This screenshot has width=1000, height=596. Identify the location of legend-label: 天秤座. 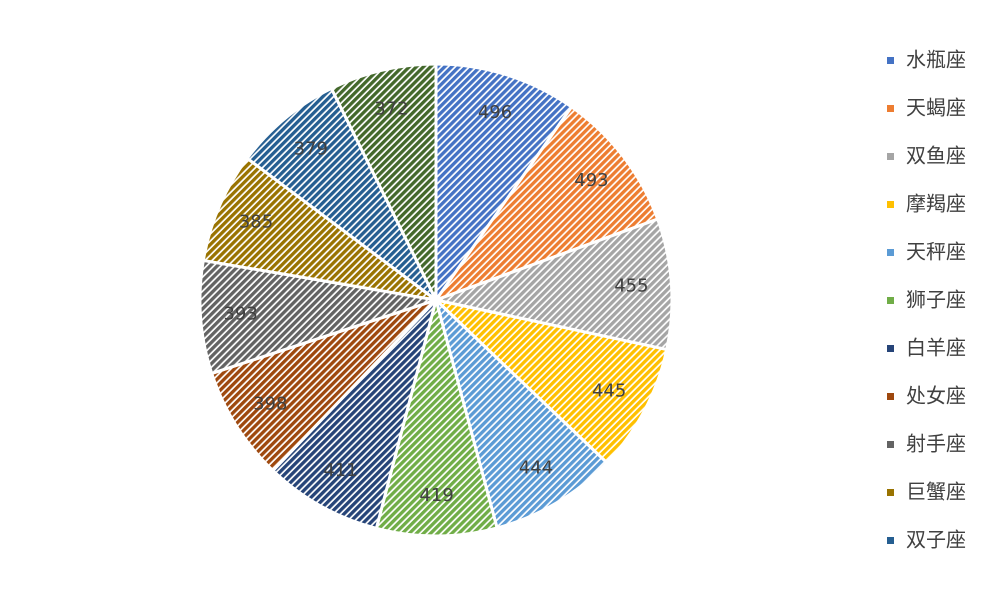
(936, 252).